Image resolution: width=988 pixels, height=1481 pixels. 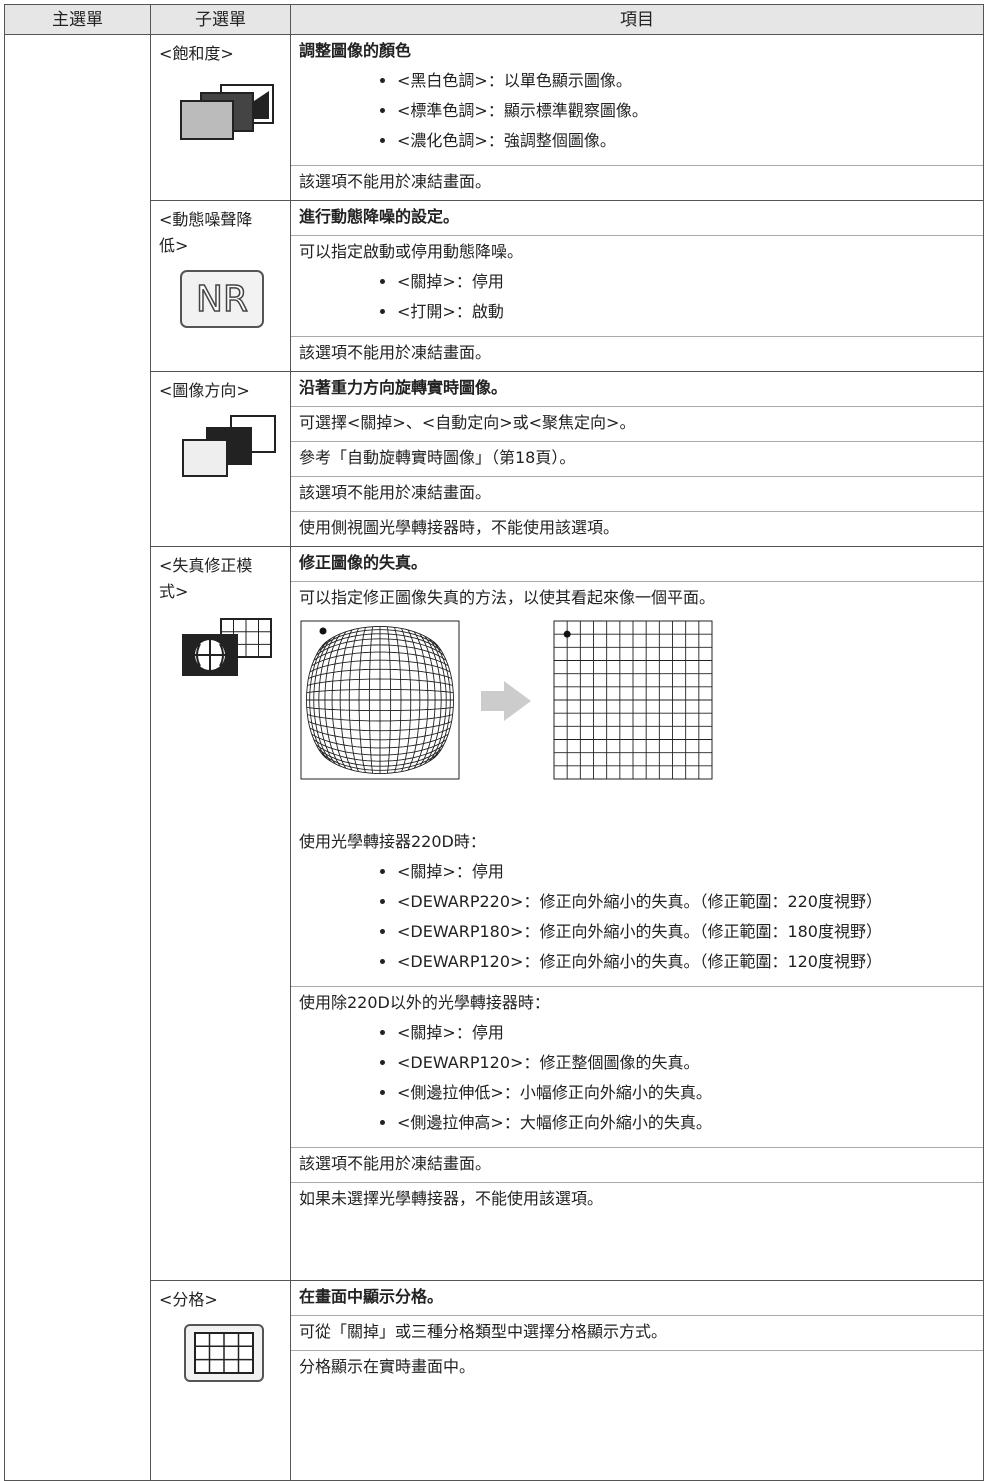 I want to click on bullet-item: <側邊拉伸高>：大幅修正向外縮小的失真。, so click(x=686, y=1123).